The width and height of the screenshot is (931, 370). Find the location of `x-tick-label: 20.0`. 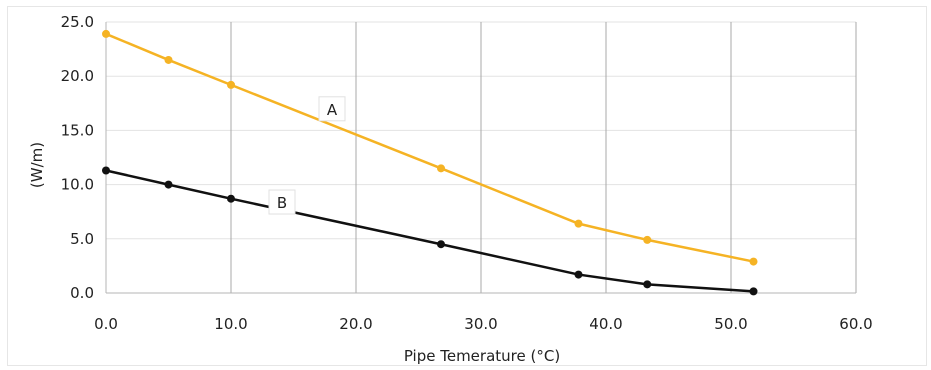

x-tick-label: 20.0 is located at coordinates (355, 324).